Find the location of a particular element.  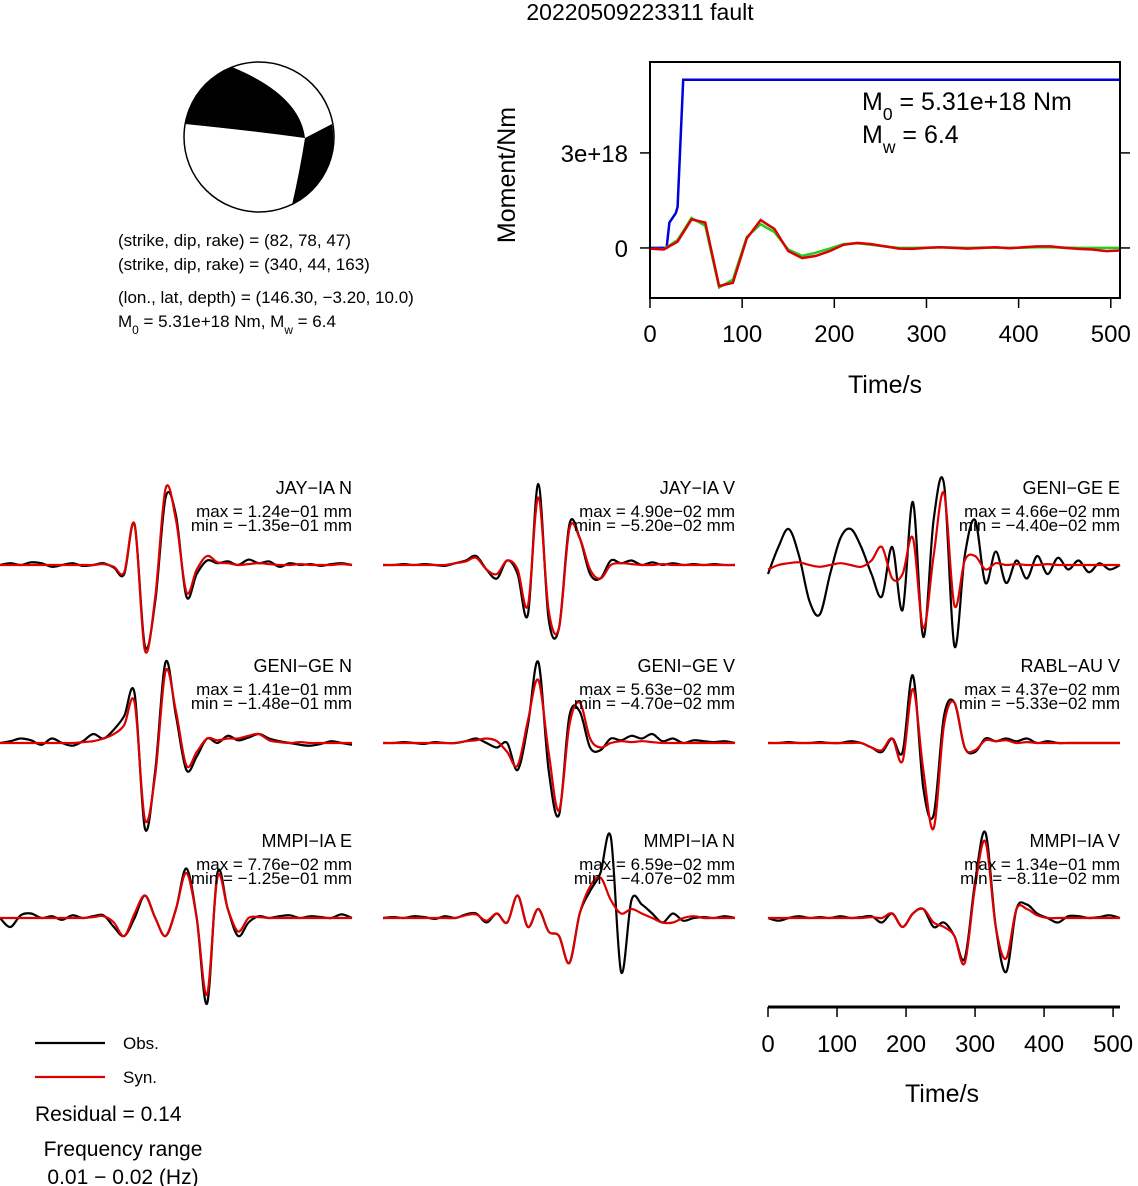

station-label: JAY−IA V is located at coordinates (697, 488).